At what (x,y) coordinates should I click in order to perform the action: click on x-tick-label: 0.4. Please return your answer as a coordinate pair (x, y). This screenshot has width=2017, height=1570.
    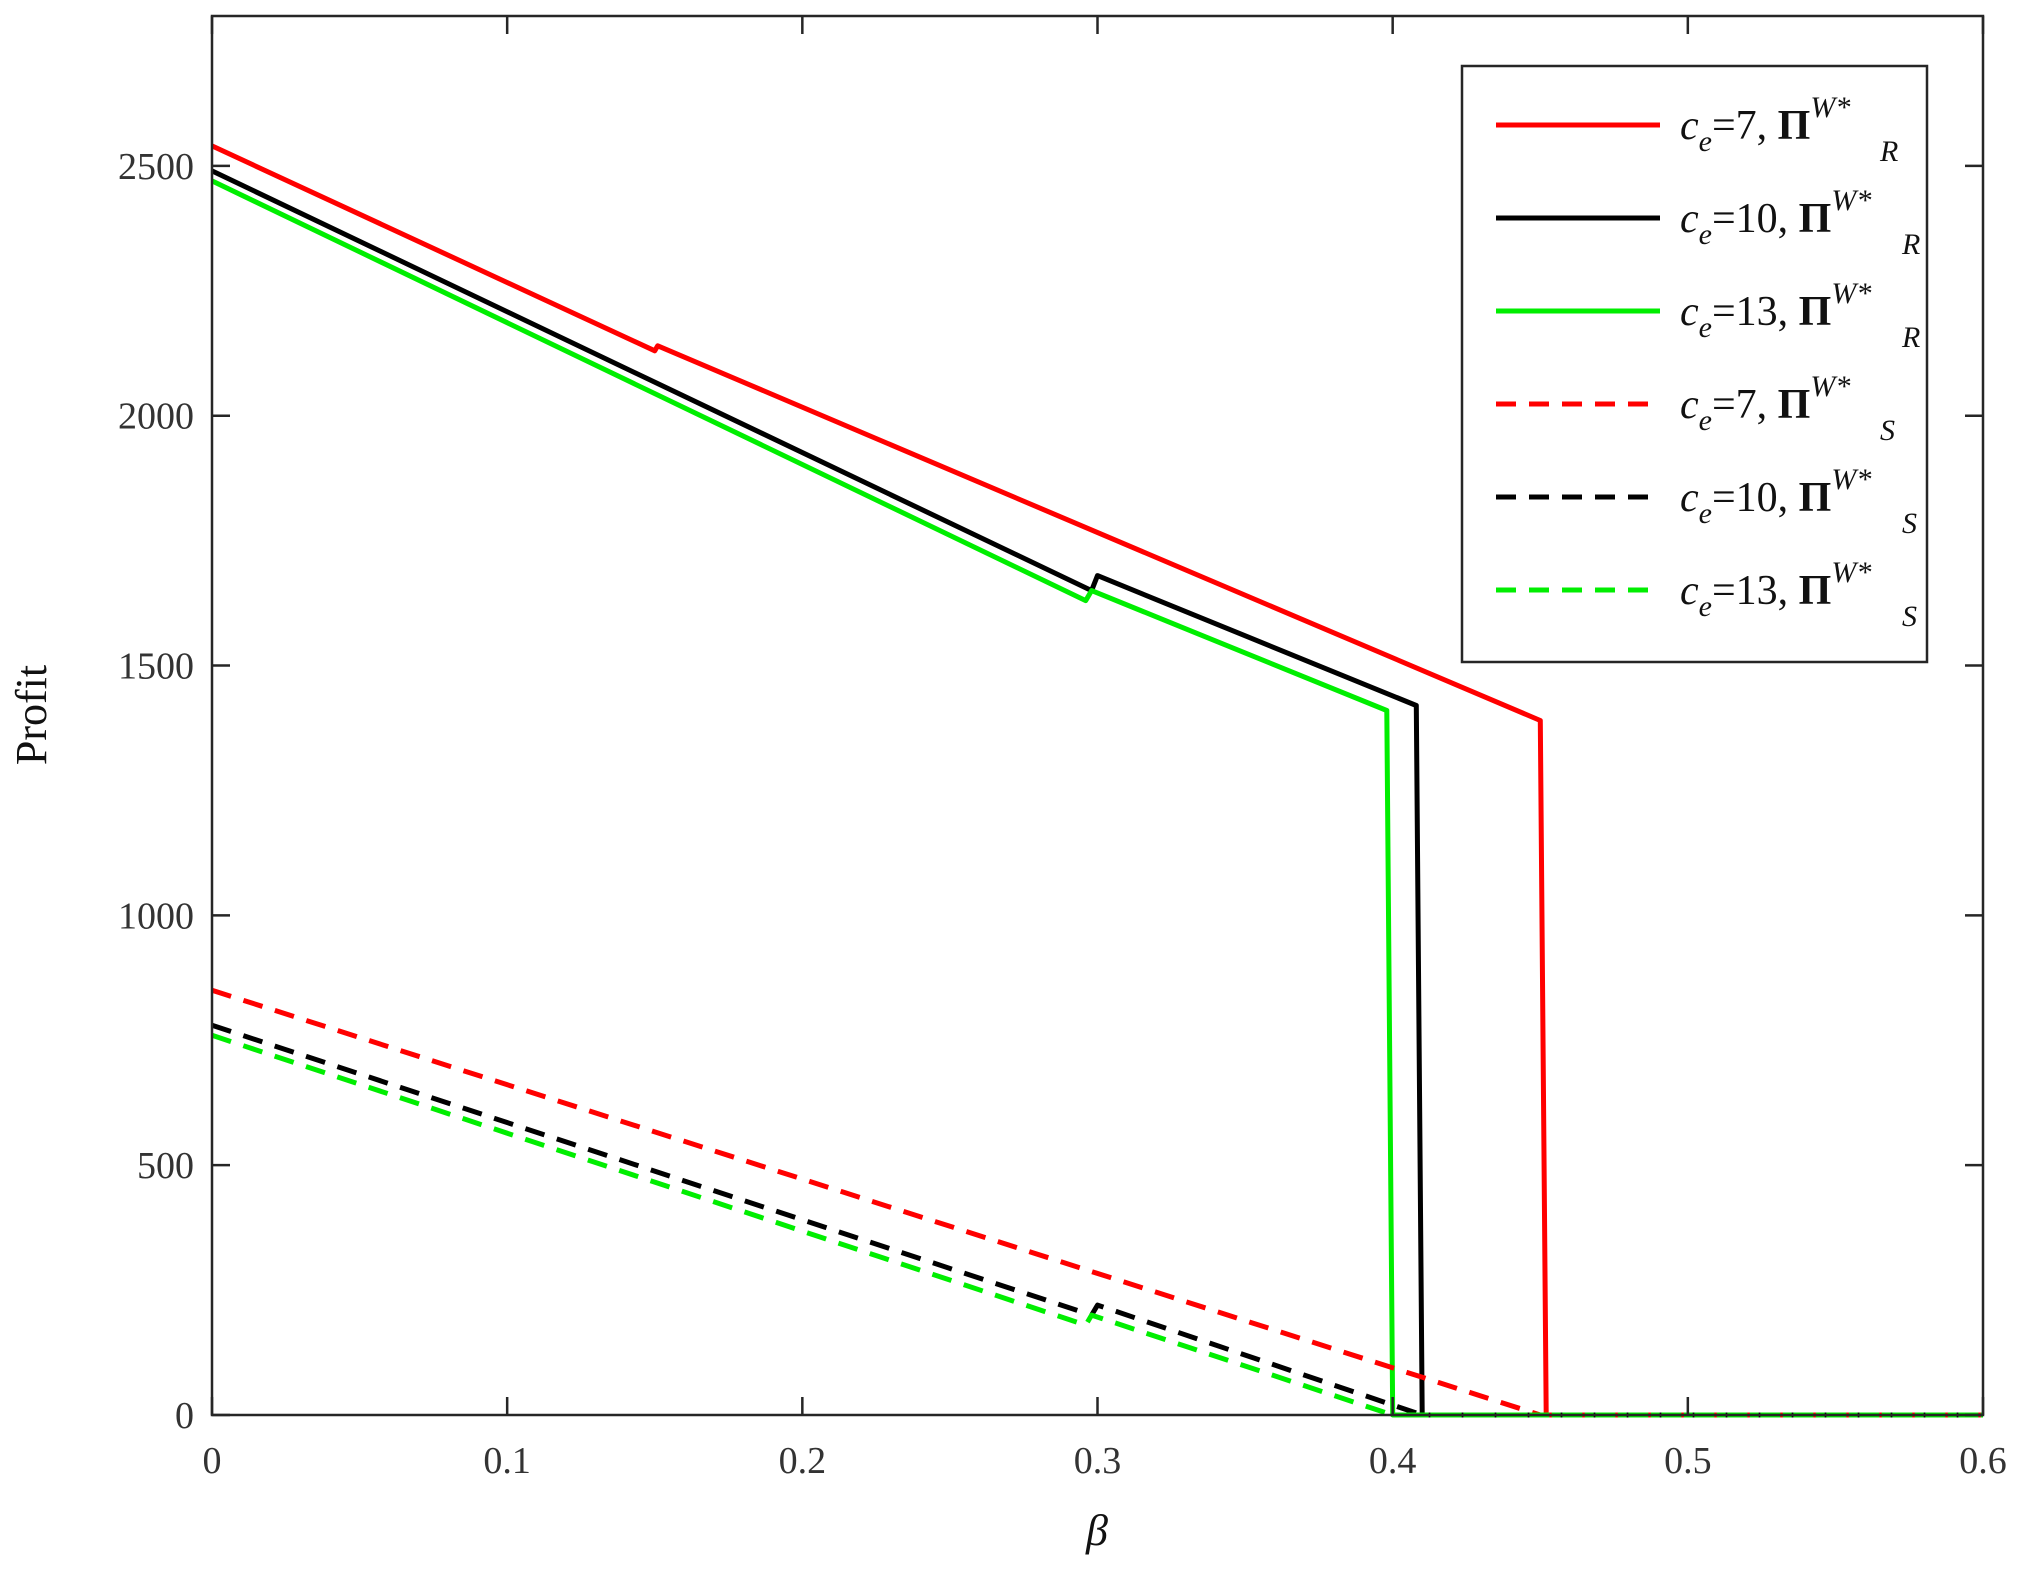
    Looking at the image, I should click on (1393, 1461).